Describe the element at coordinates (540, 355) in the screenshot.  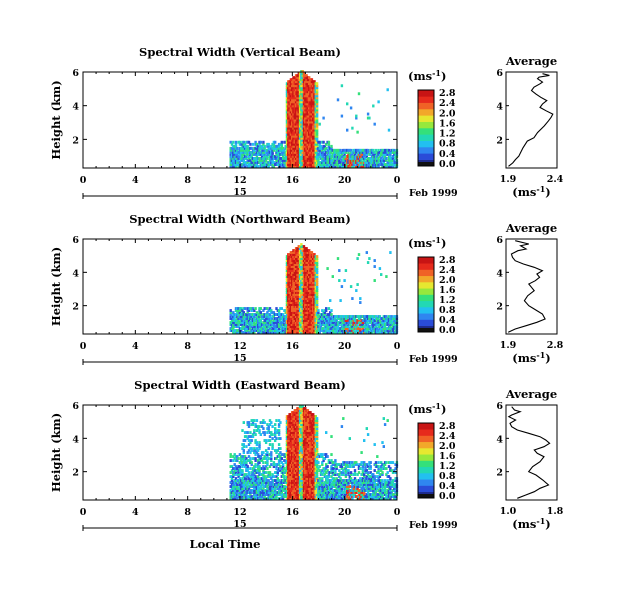
I see `unit-exp: -1` at that location.